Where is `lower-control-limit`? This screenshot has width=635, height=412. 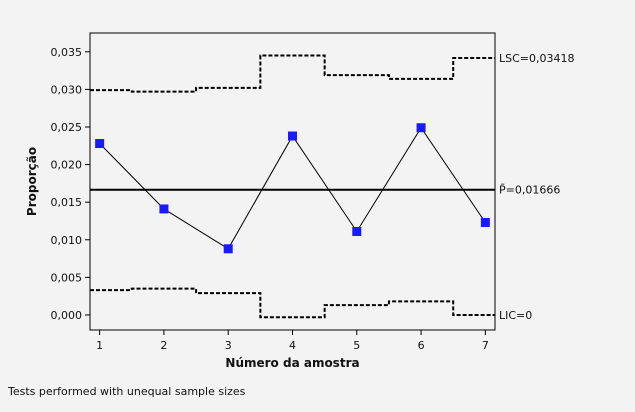
lower-control-limit is located at coordinates (292, 303).